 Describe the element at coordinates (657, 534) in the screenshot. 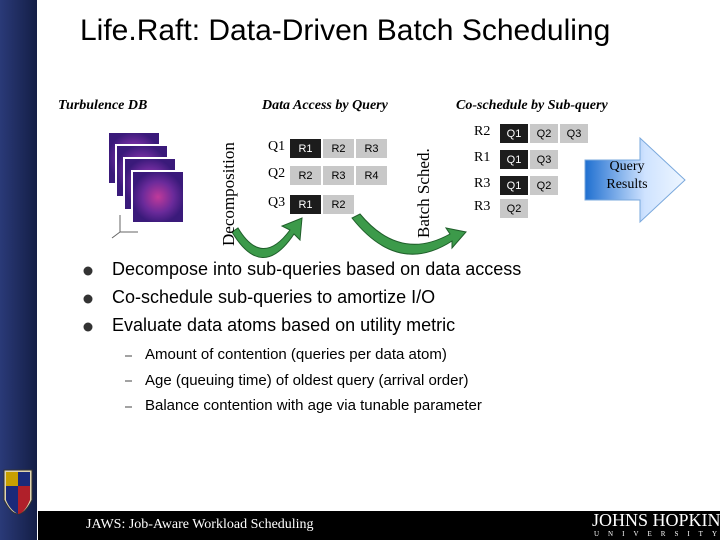

I see `footer-logo-sub: UNIVERSITY` at that location.